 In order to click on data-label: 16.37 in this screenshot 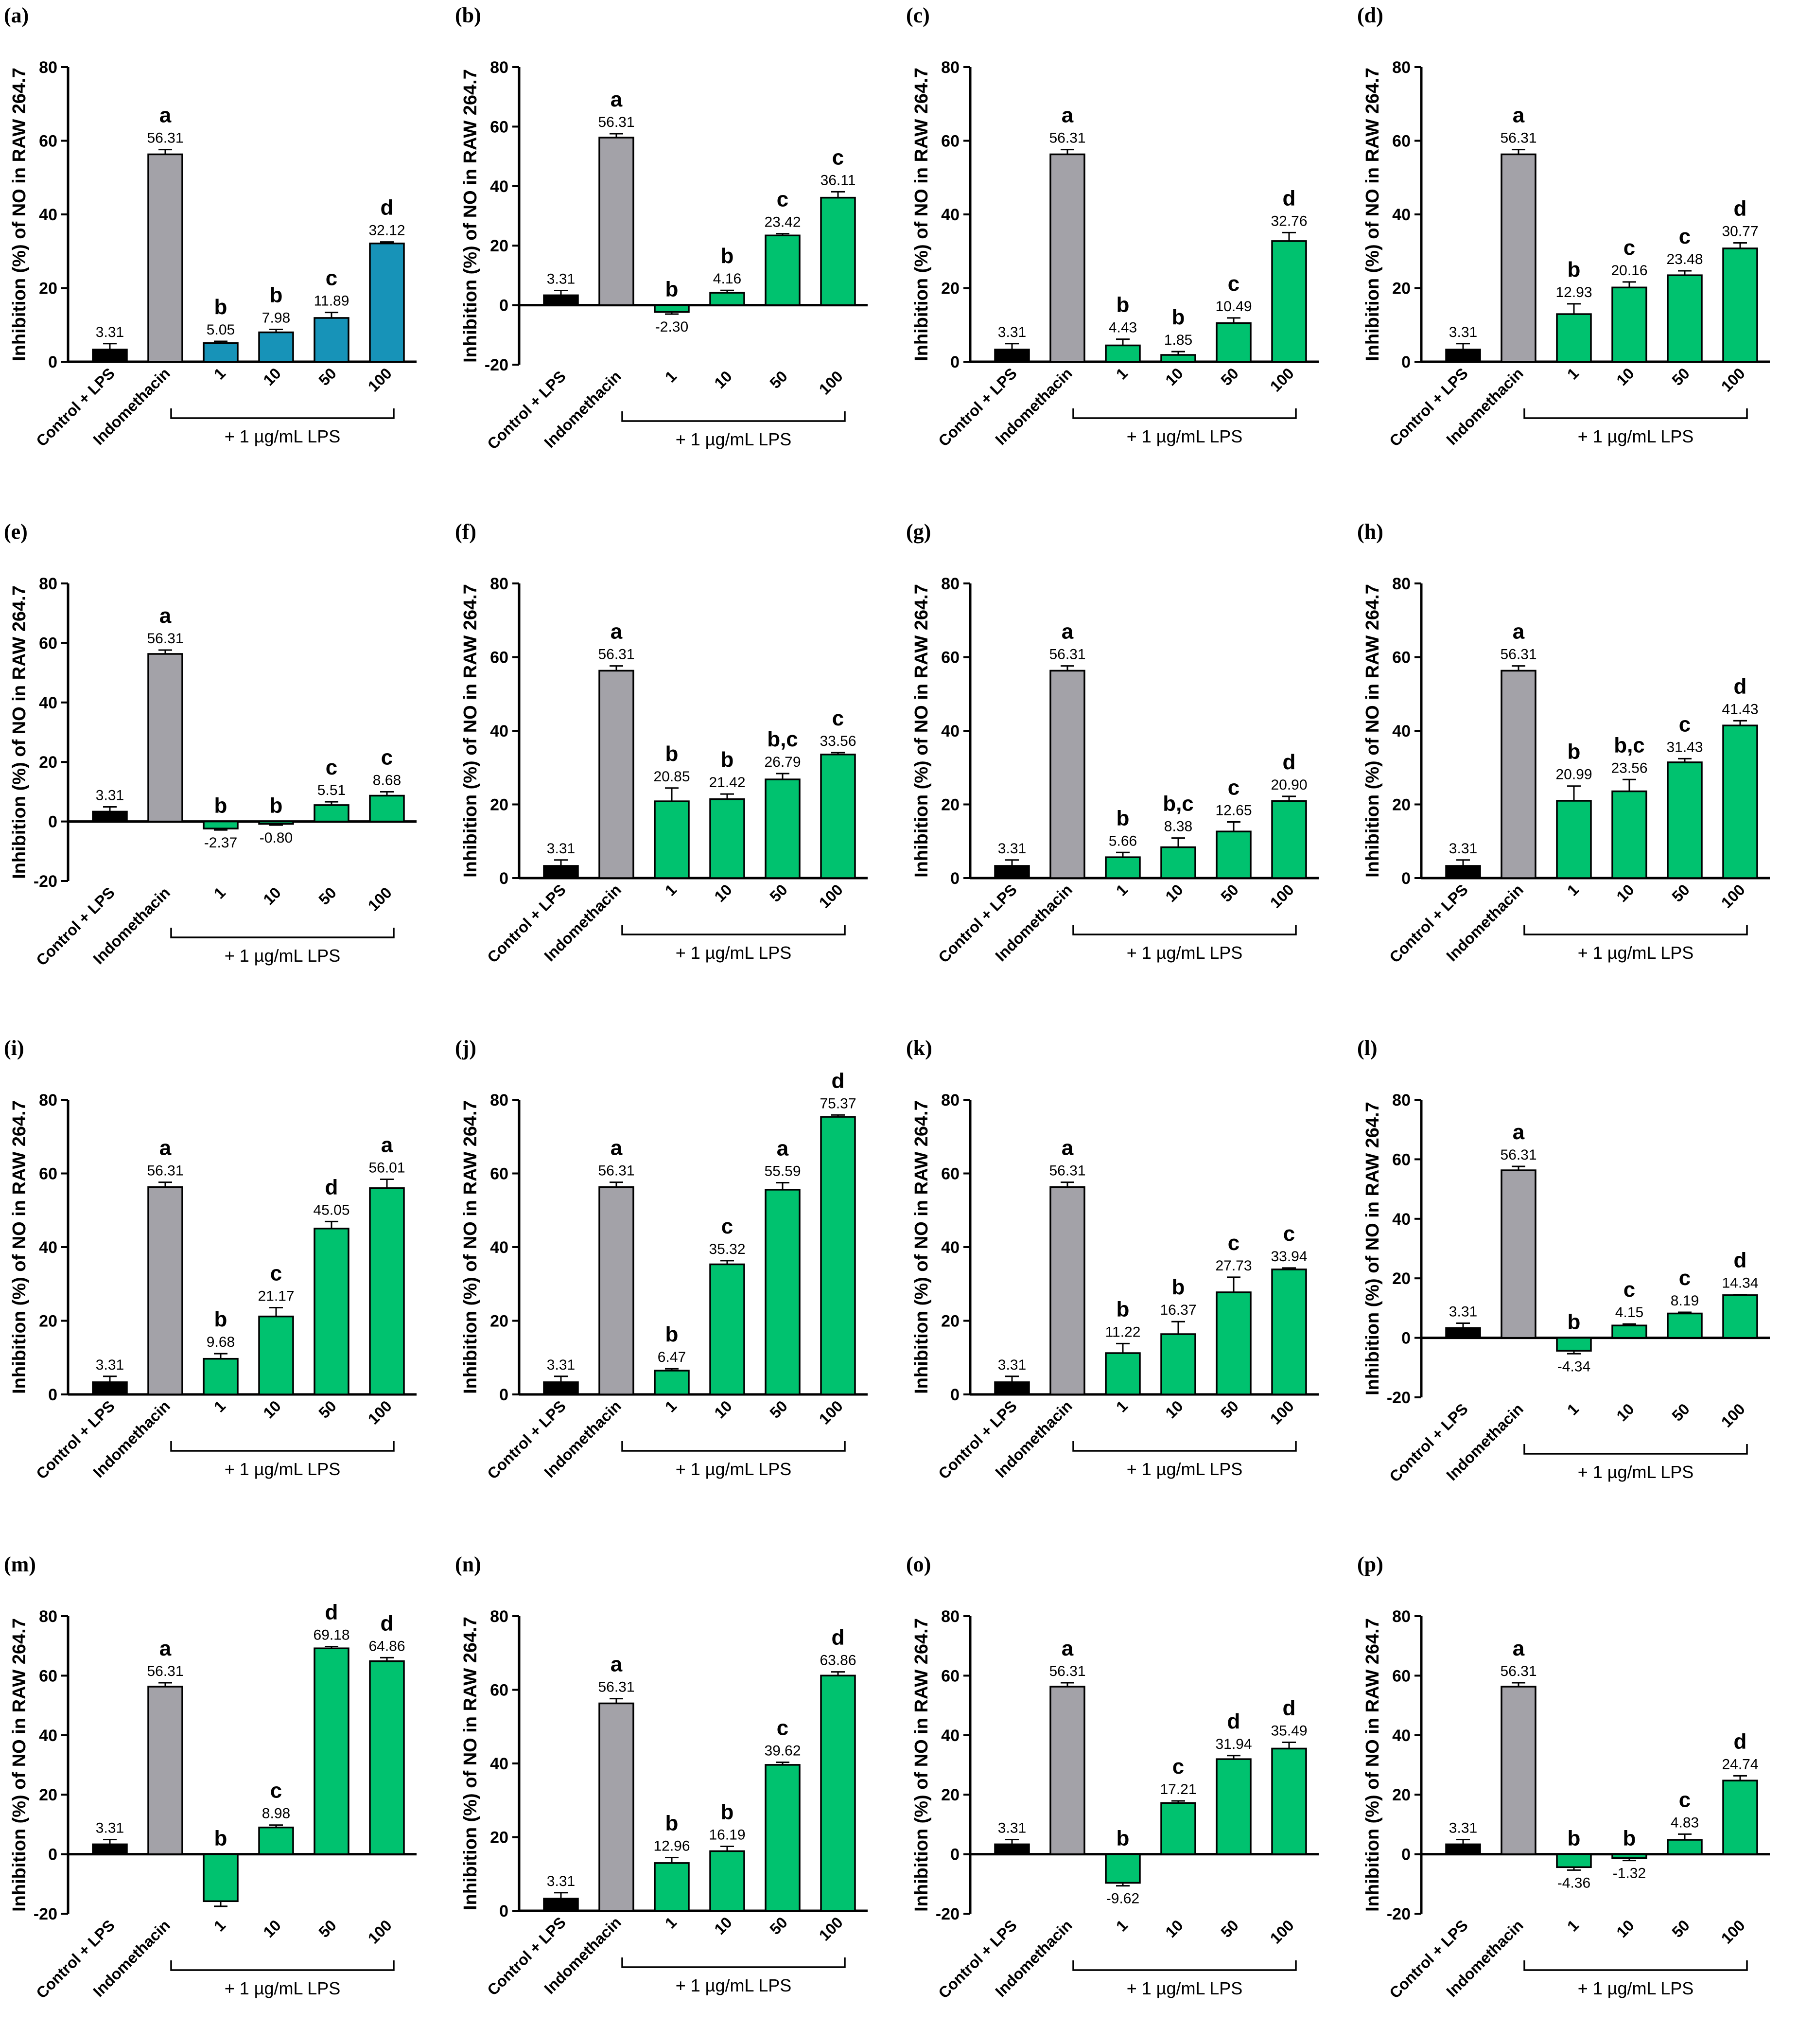, I will do `click(1178, 1310)`.